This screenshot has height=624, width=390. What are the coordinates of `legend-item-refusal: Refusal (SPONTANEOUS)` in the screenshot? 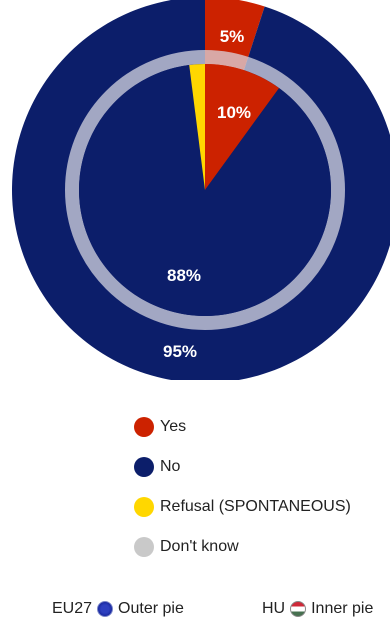 It's located at (242, 507).